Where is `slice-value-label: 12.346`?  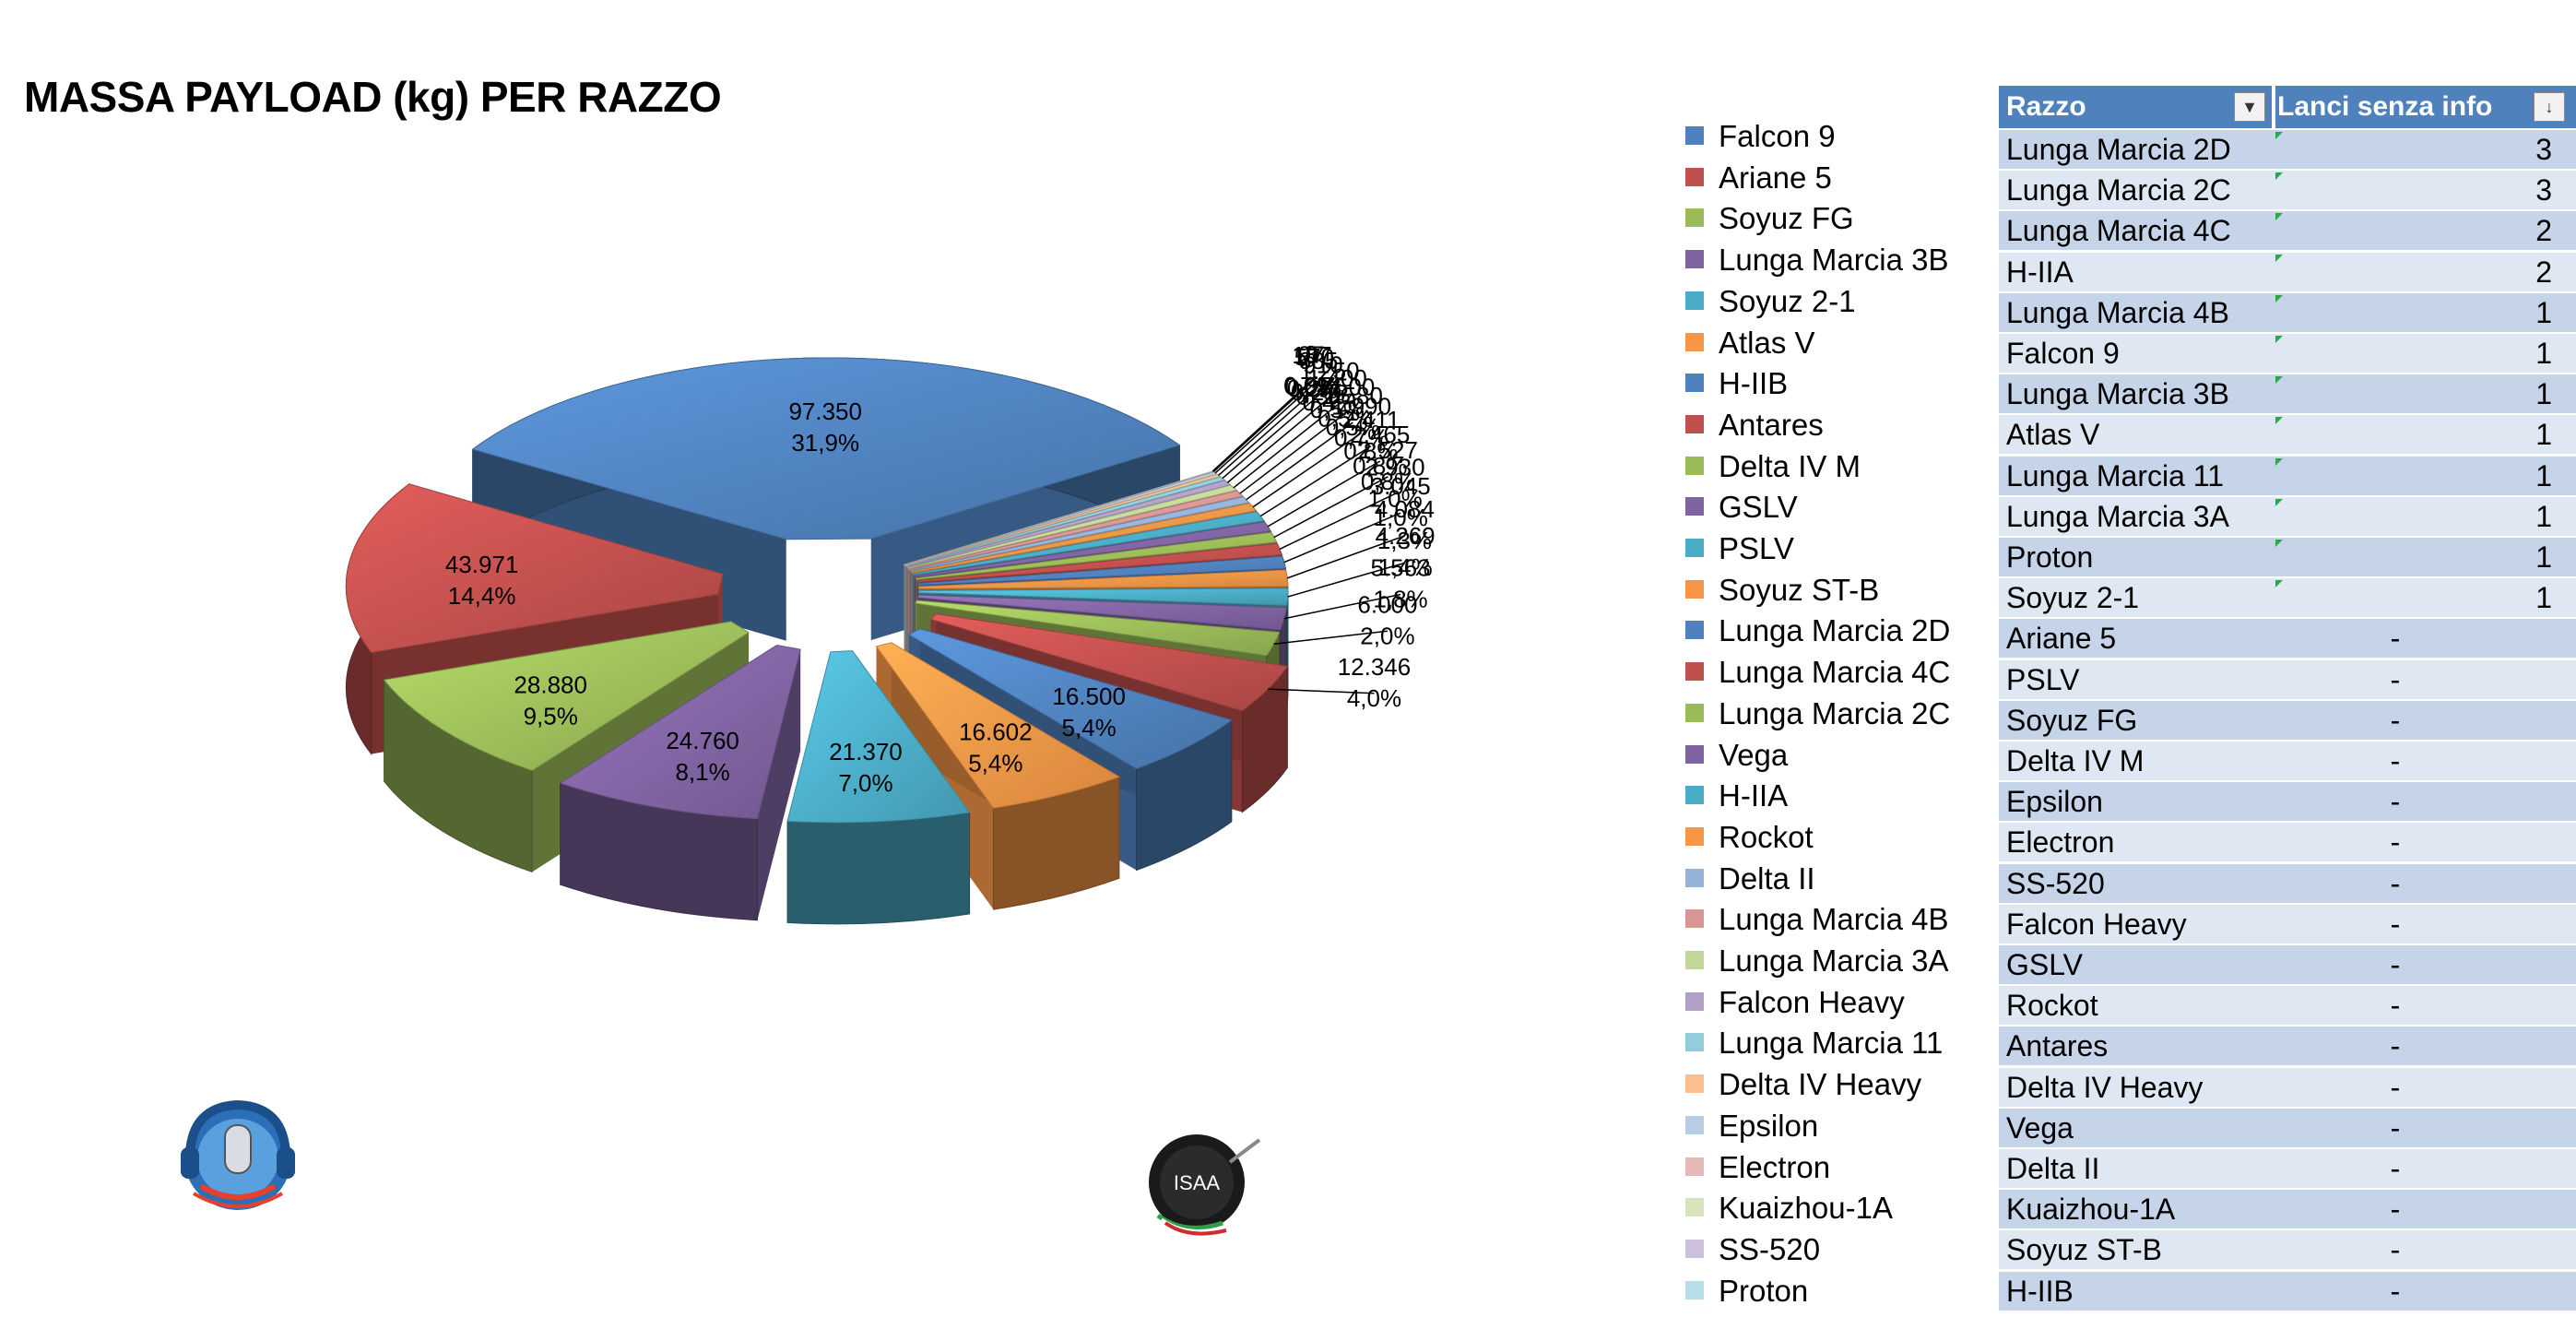
slice-value-label: 12.346 is located at coordinates (1375, 667).